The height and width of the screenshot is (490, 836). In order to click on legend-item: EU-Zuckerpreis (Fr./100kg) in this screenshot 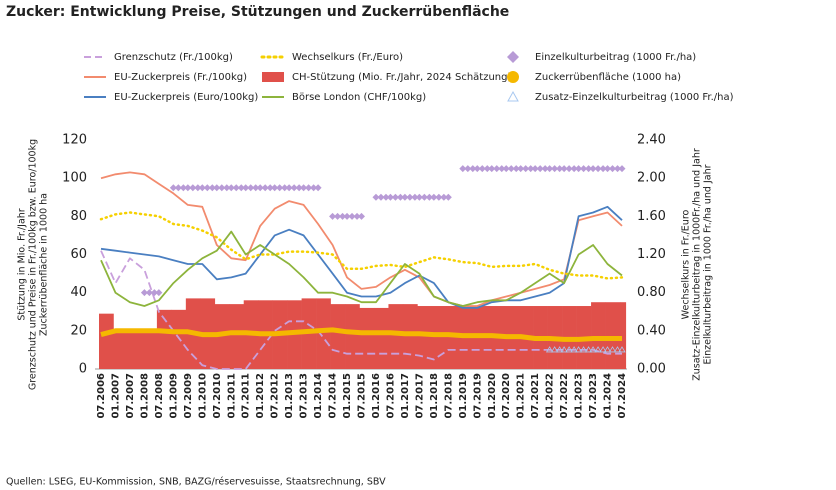, I will do `click(165, 77)`.